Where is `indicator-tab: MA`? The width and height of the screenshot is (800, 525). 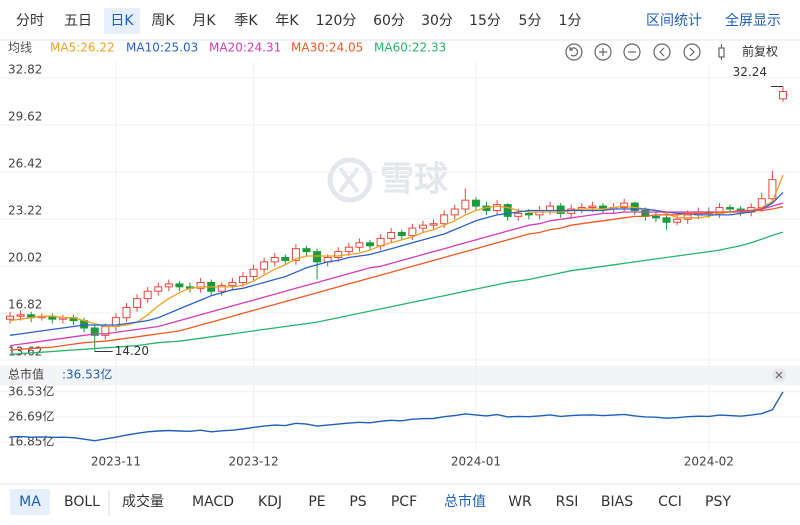 indicator-tab: MA is located at coordinates (30, 502).